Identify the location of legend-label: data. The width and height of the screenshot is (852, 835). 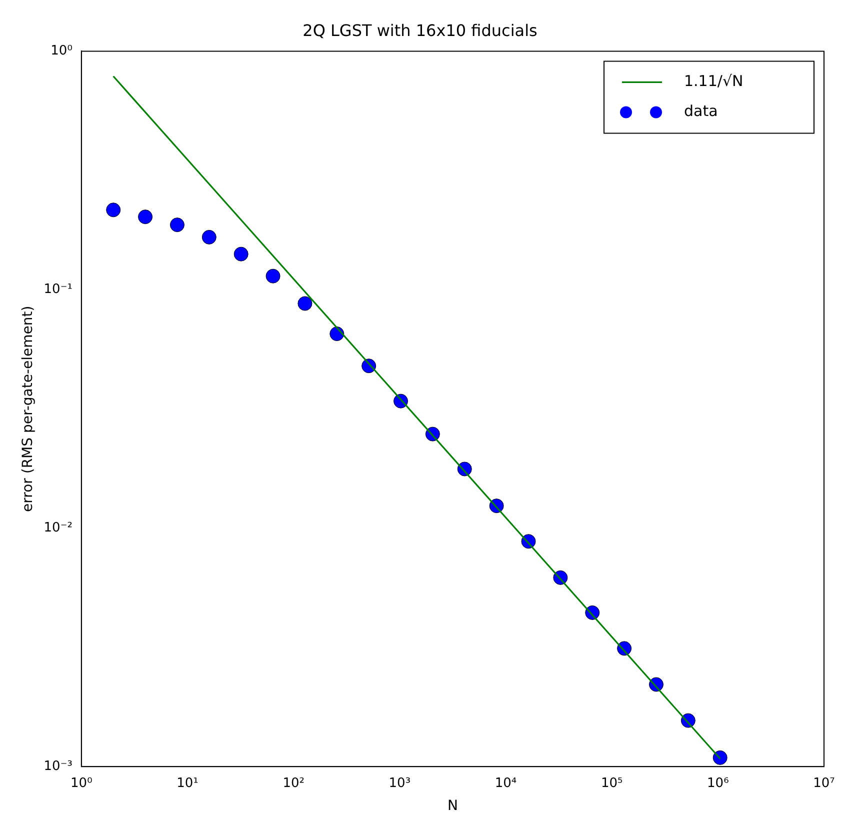
(701, 111).